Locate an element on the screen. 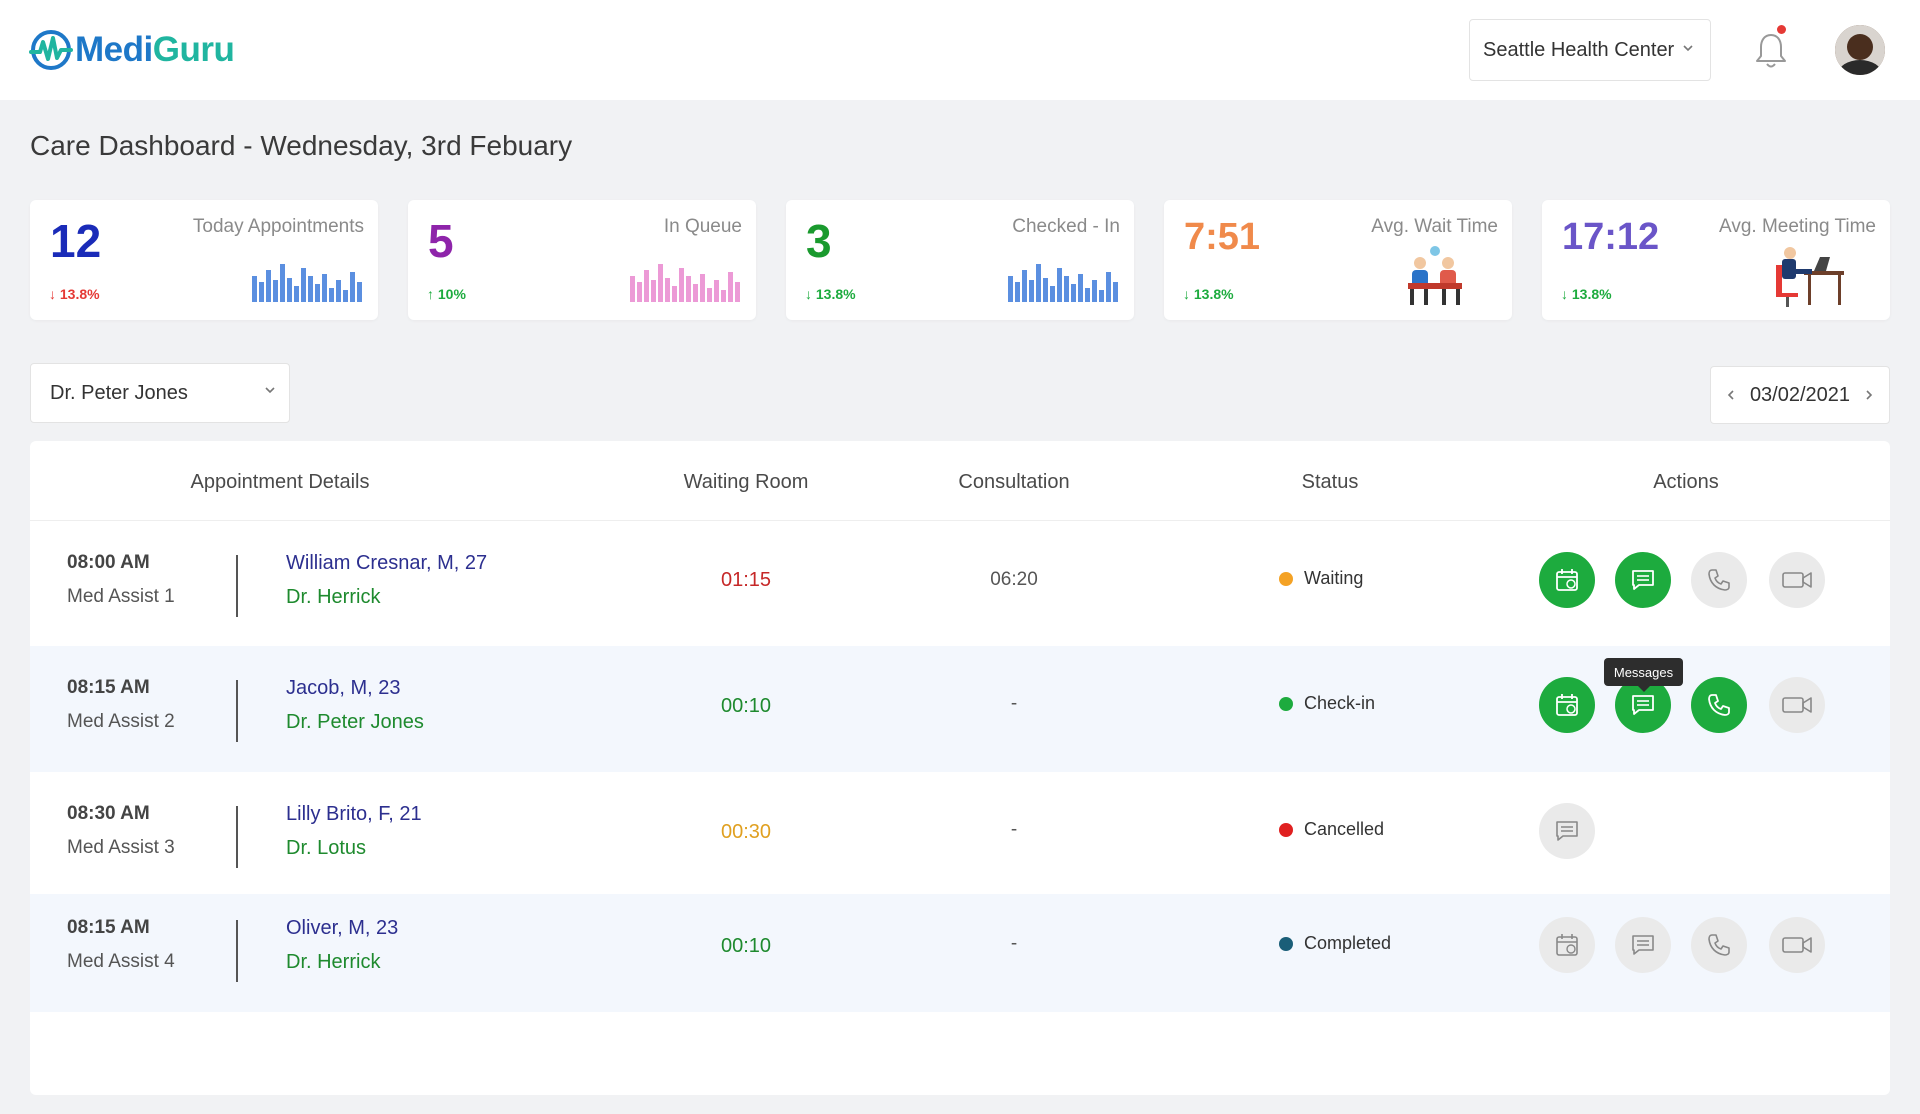 Image resolution: width=1920 pixels, height=1114 pixels. location-select: Seattle Health Center is located at coordinates (1590, 50).